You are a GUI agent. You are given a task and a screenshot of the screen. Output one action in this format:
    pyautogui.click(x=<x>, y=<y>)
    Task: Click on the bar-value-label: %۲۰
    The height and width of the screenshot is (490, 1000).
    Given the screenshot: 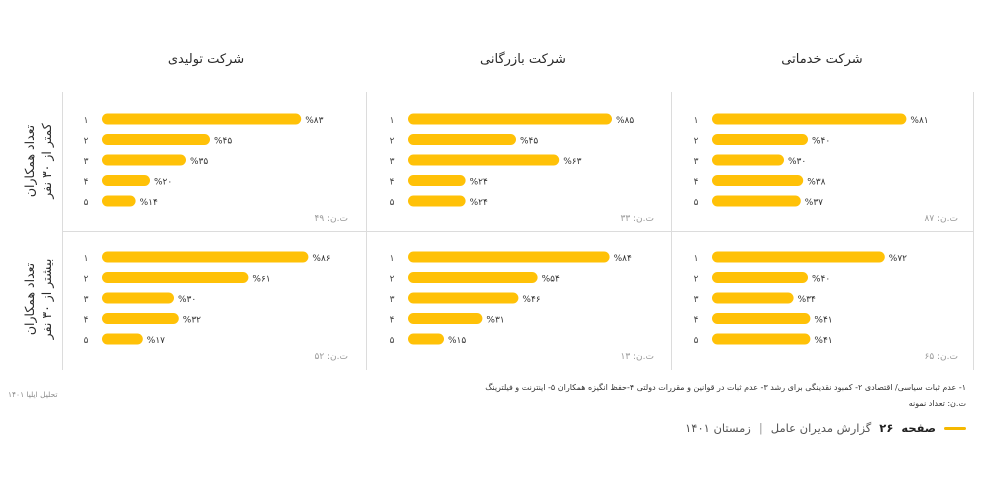 What is the action you would take?
    pyautogui.click(x=163, y=183)
    